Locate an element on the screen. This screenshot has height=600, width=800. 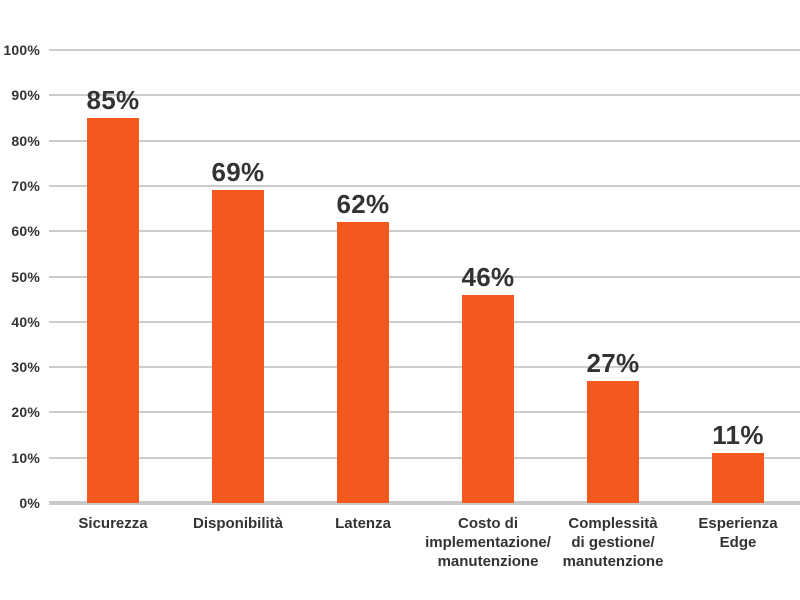
x-axis-category-label: Latenza is located at coordinates (363, 523).